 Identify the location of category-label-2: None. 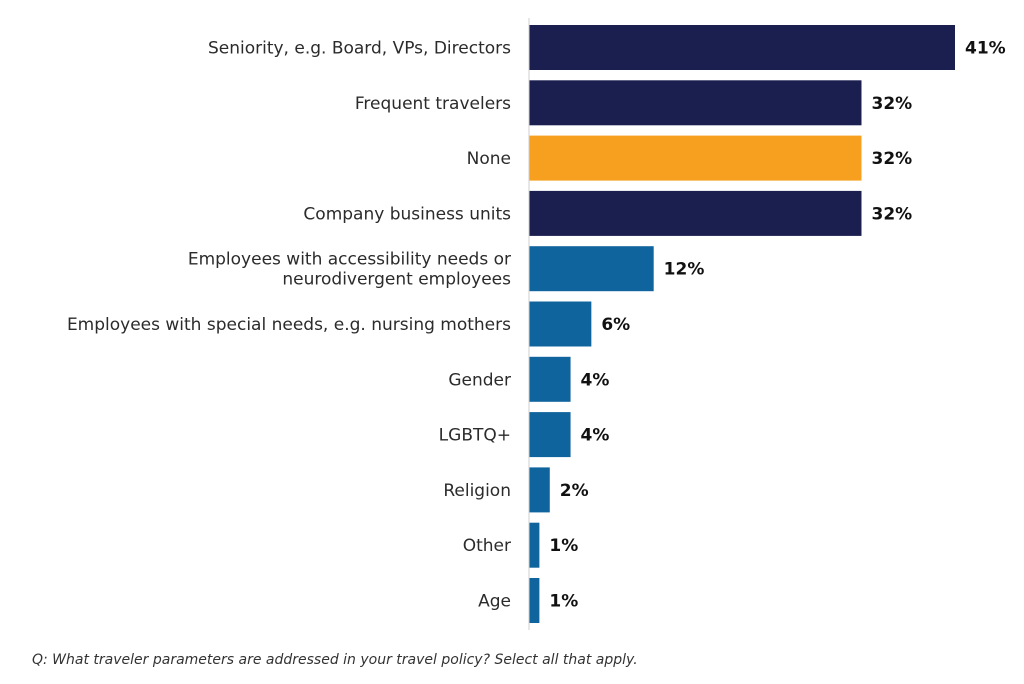
(489, 159).